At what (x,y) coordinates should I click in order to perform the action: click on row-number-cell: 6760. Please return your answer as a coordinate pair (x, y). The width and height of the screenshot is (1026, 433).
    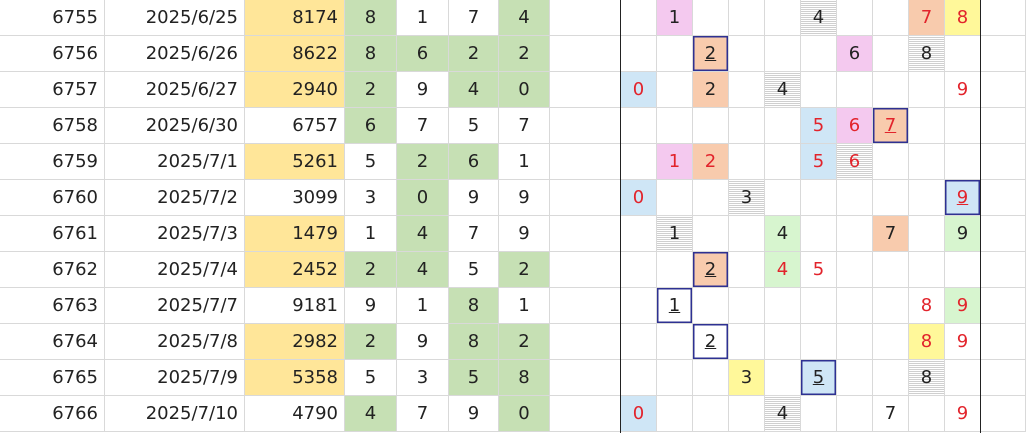
    Looking at the image, I should click on (52, 198).